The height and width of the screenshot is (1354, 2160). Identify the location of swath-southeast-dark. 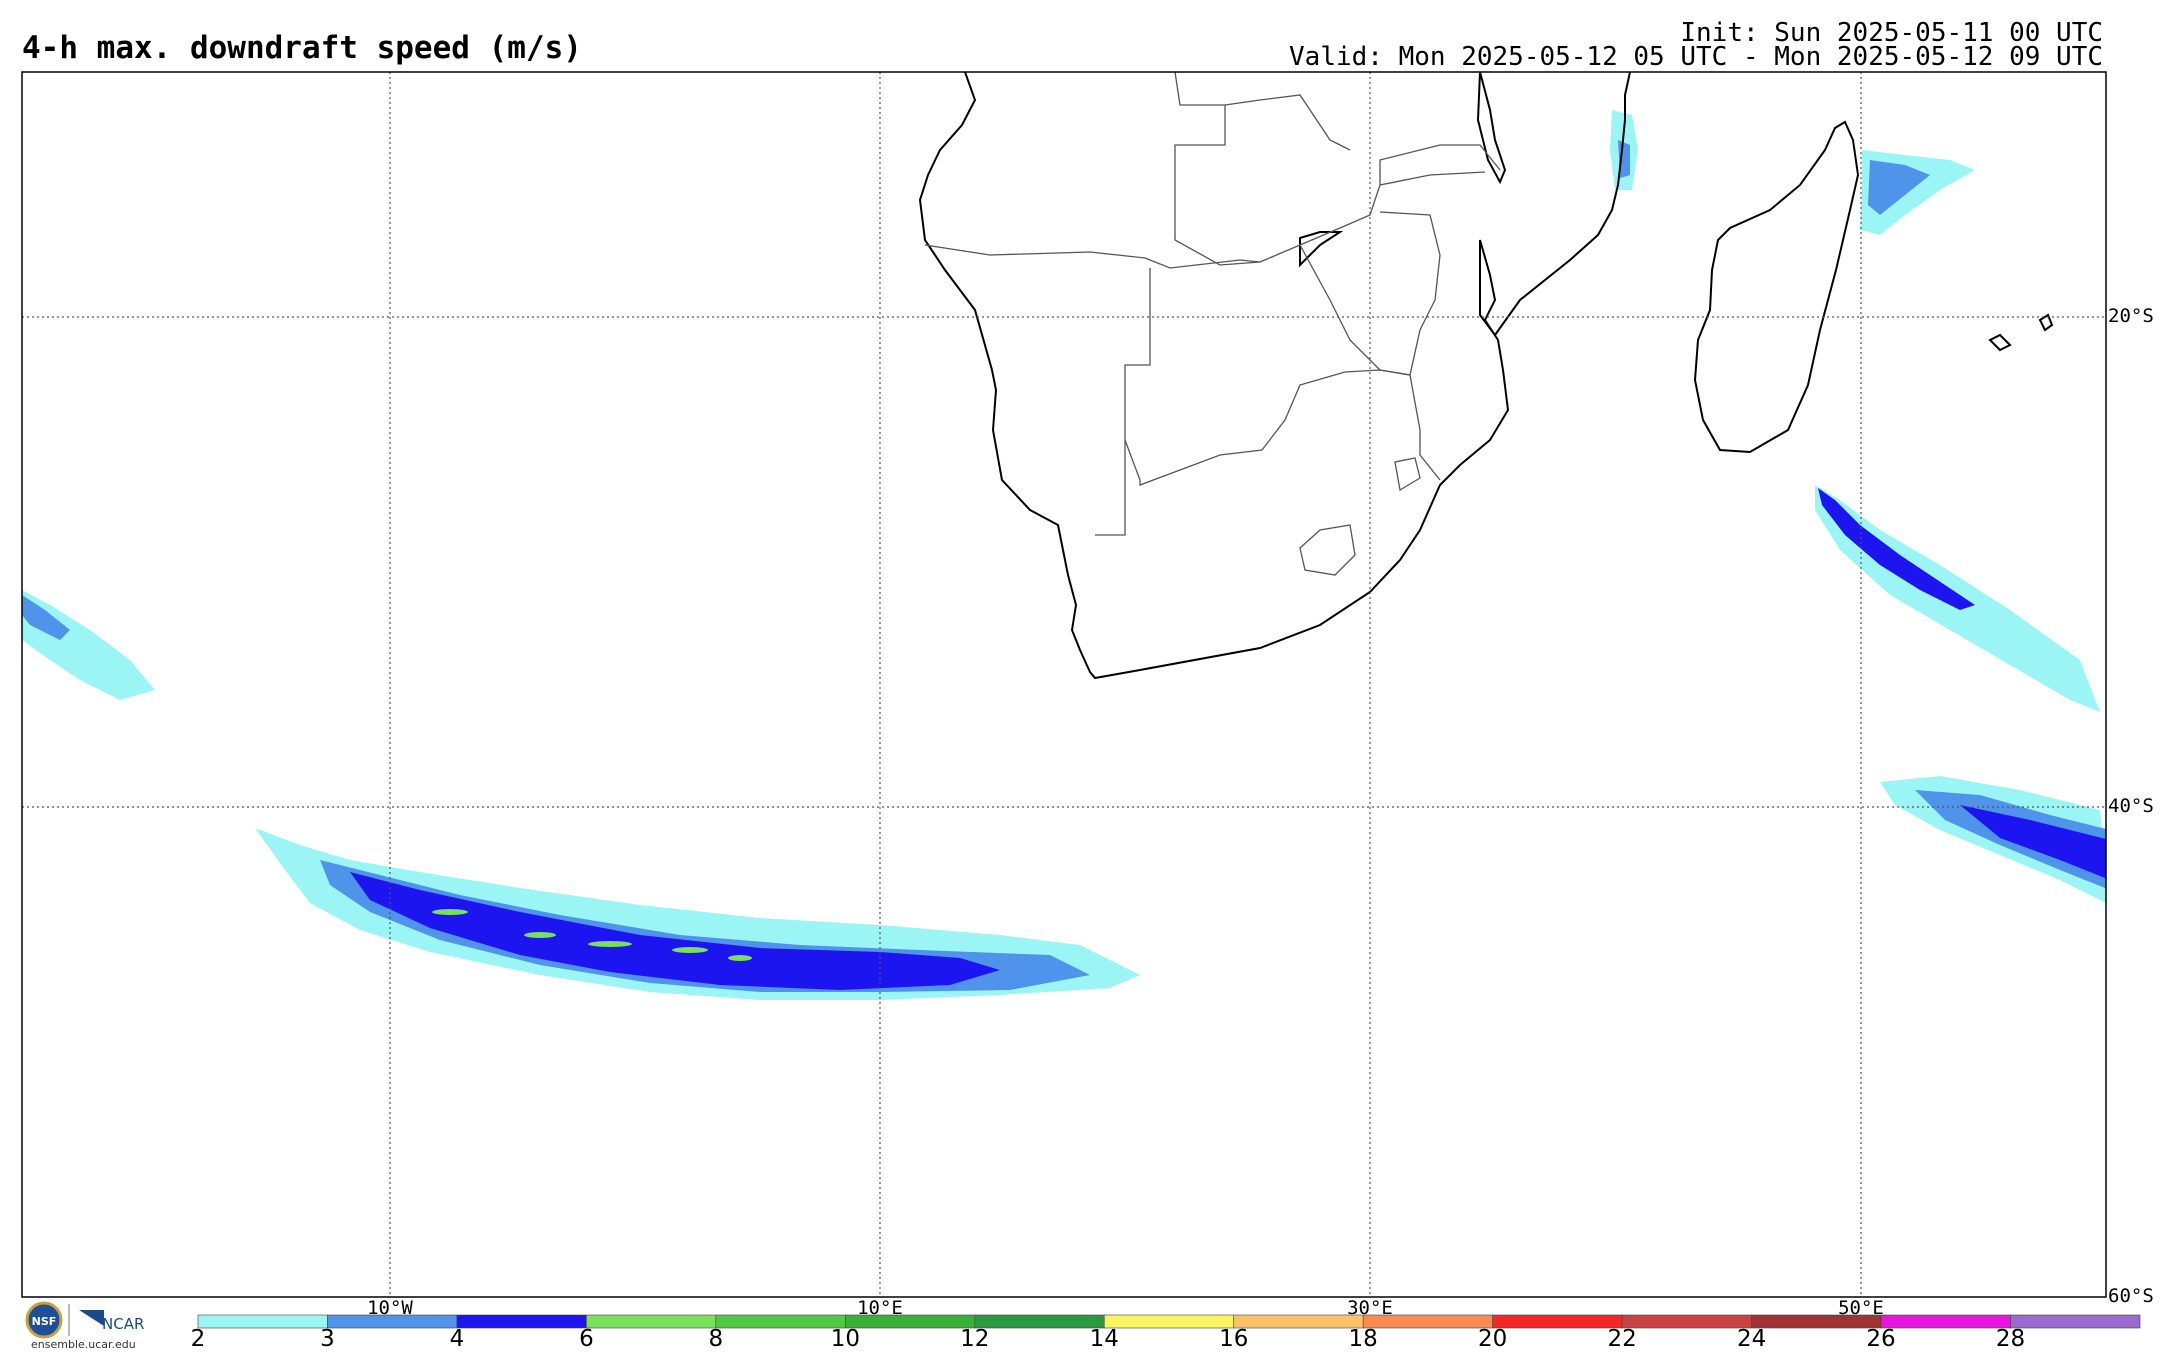
(2033, 842).